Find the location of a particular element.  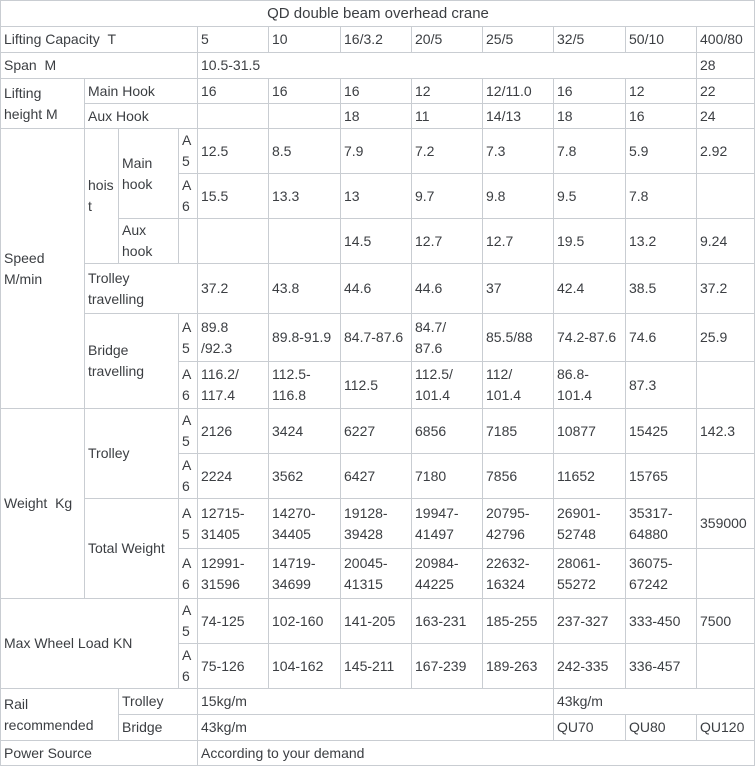

weight-trolley-label: Trolley is located at coordinates (131, 453).